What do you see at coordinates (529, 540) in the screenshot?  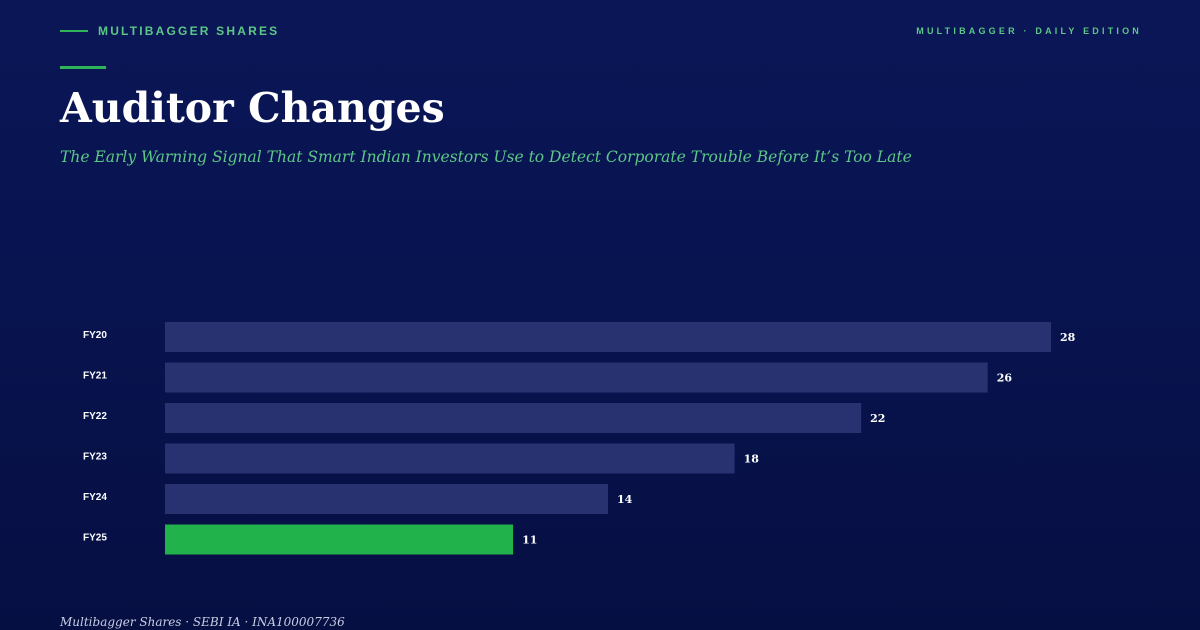 I see `value-label-fy25: 11` at bounding box center [529, 540].